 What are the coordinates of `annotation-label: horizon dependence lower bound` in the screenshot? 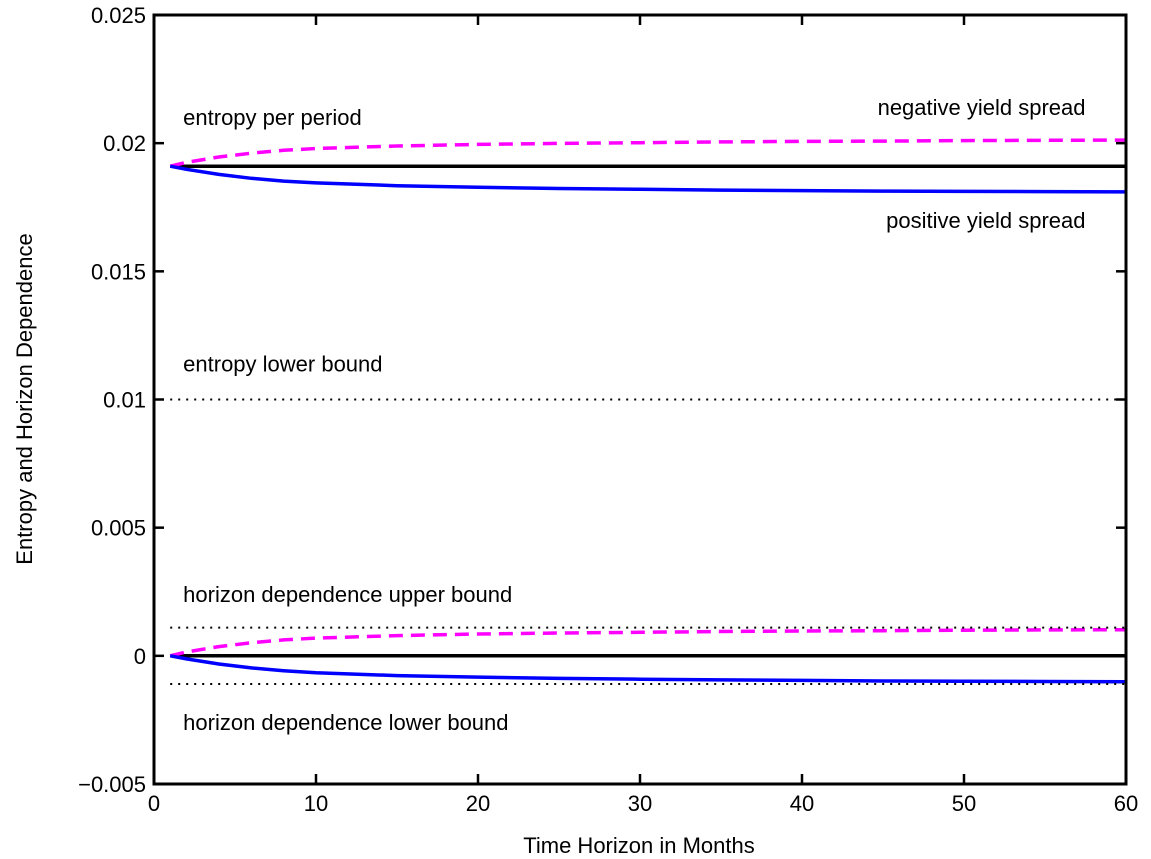 It's located at (345, 722).